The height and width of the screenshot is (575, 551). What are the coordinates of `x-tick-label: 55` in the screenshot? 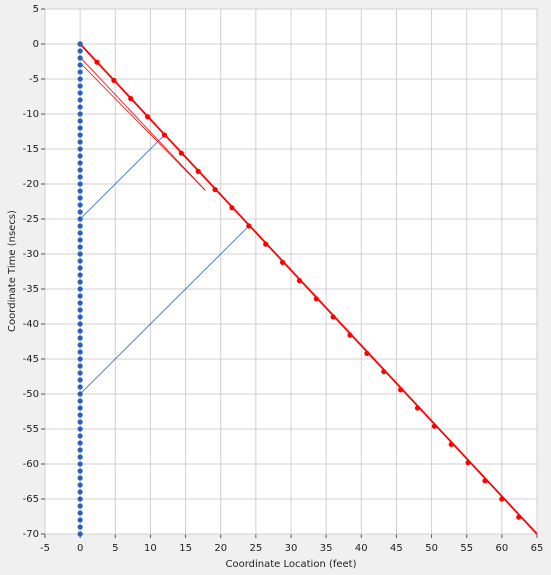 It's located at (466, 548).